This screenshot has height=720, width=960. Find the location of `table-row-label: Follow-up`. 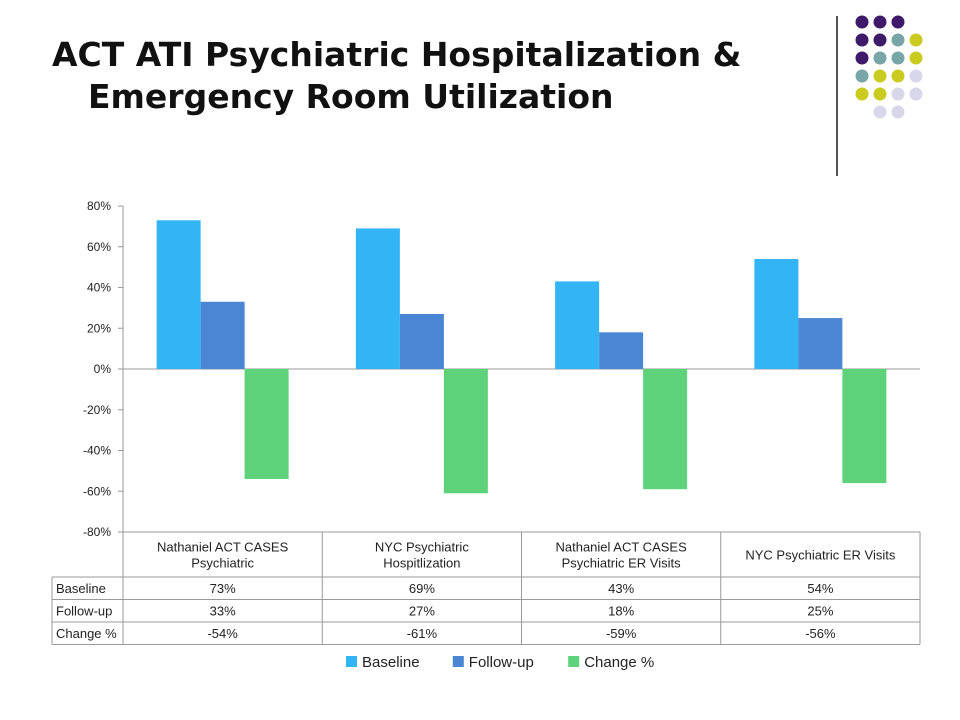

table-row-label: Follow-up is located at coordinates (84, 610).